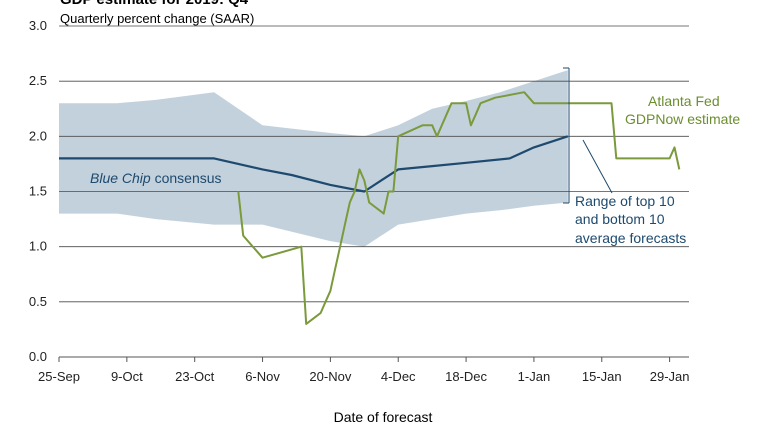  I want to click on range-label-line-3: average forecasts, so click(630, 238).